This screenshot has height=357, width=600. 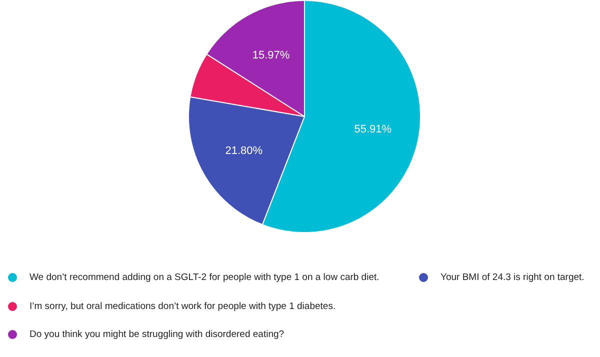 What do you see at coordinates (271, 55) in the screenshot?
I see `data-label: 15.97%` at bounding box center [271, 55].